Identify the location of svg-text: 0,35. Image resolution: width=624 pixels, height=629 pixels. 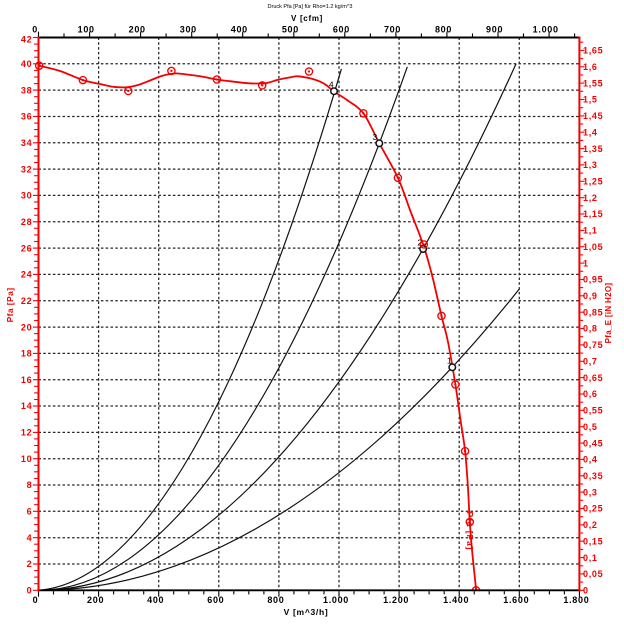
(593, 476).